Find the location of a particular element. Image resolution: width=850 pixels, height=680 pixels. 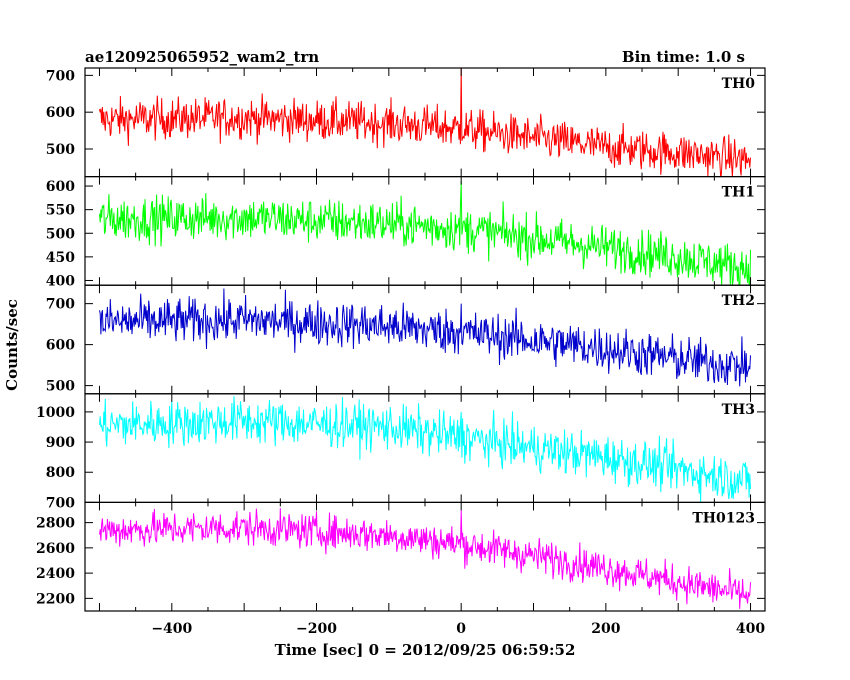

y-tick-label: 450 is located at coordinates (60, 258).